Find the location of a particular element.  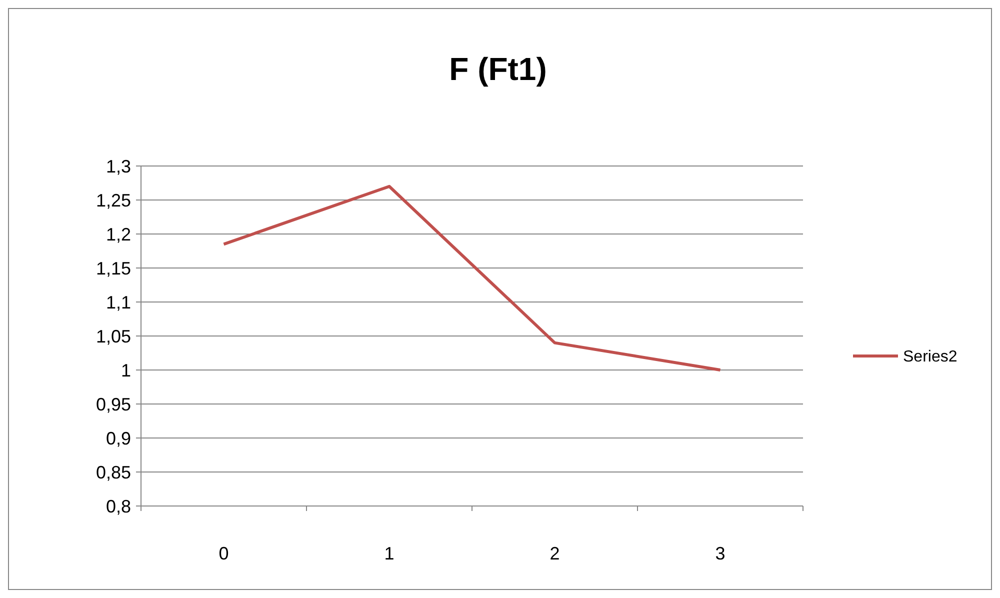

y-tick-label: 1,15 is located at coordinates (113, 268).